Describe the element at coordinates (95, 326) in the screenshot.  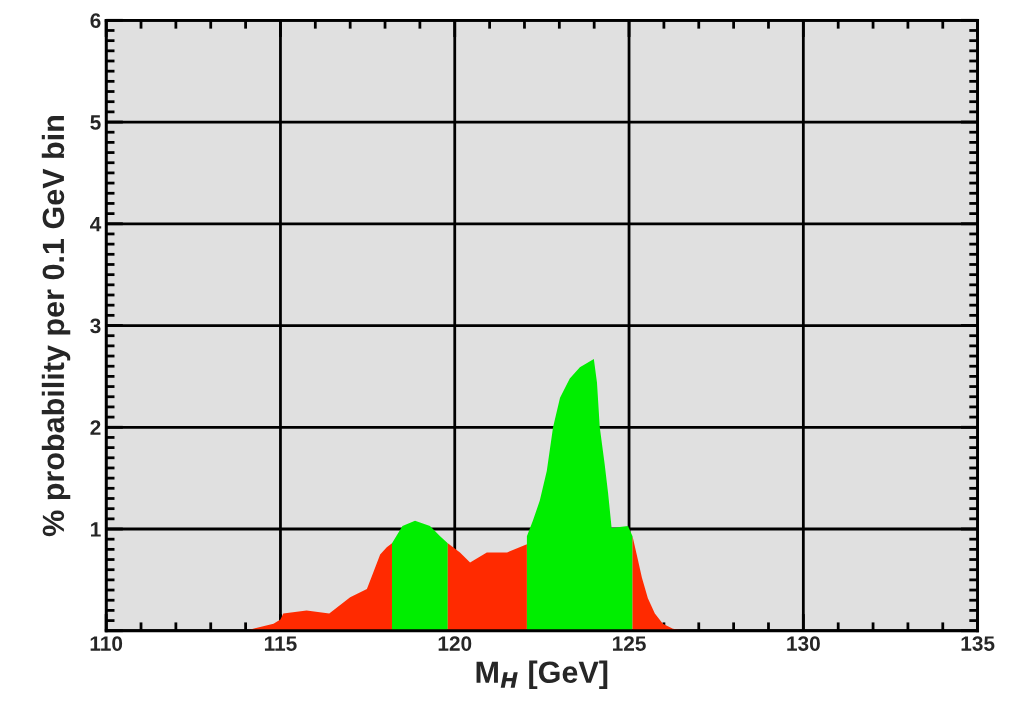
I see `y-tick-label: 3` at that location.